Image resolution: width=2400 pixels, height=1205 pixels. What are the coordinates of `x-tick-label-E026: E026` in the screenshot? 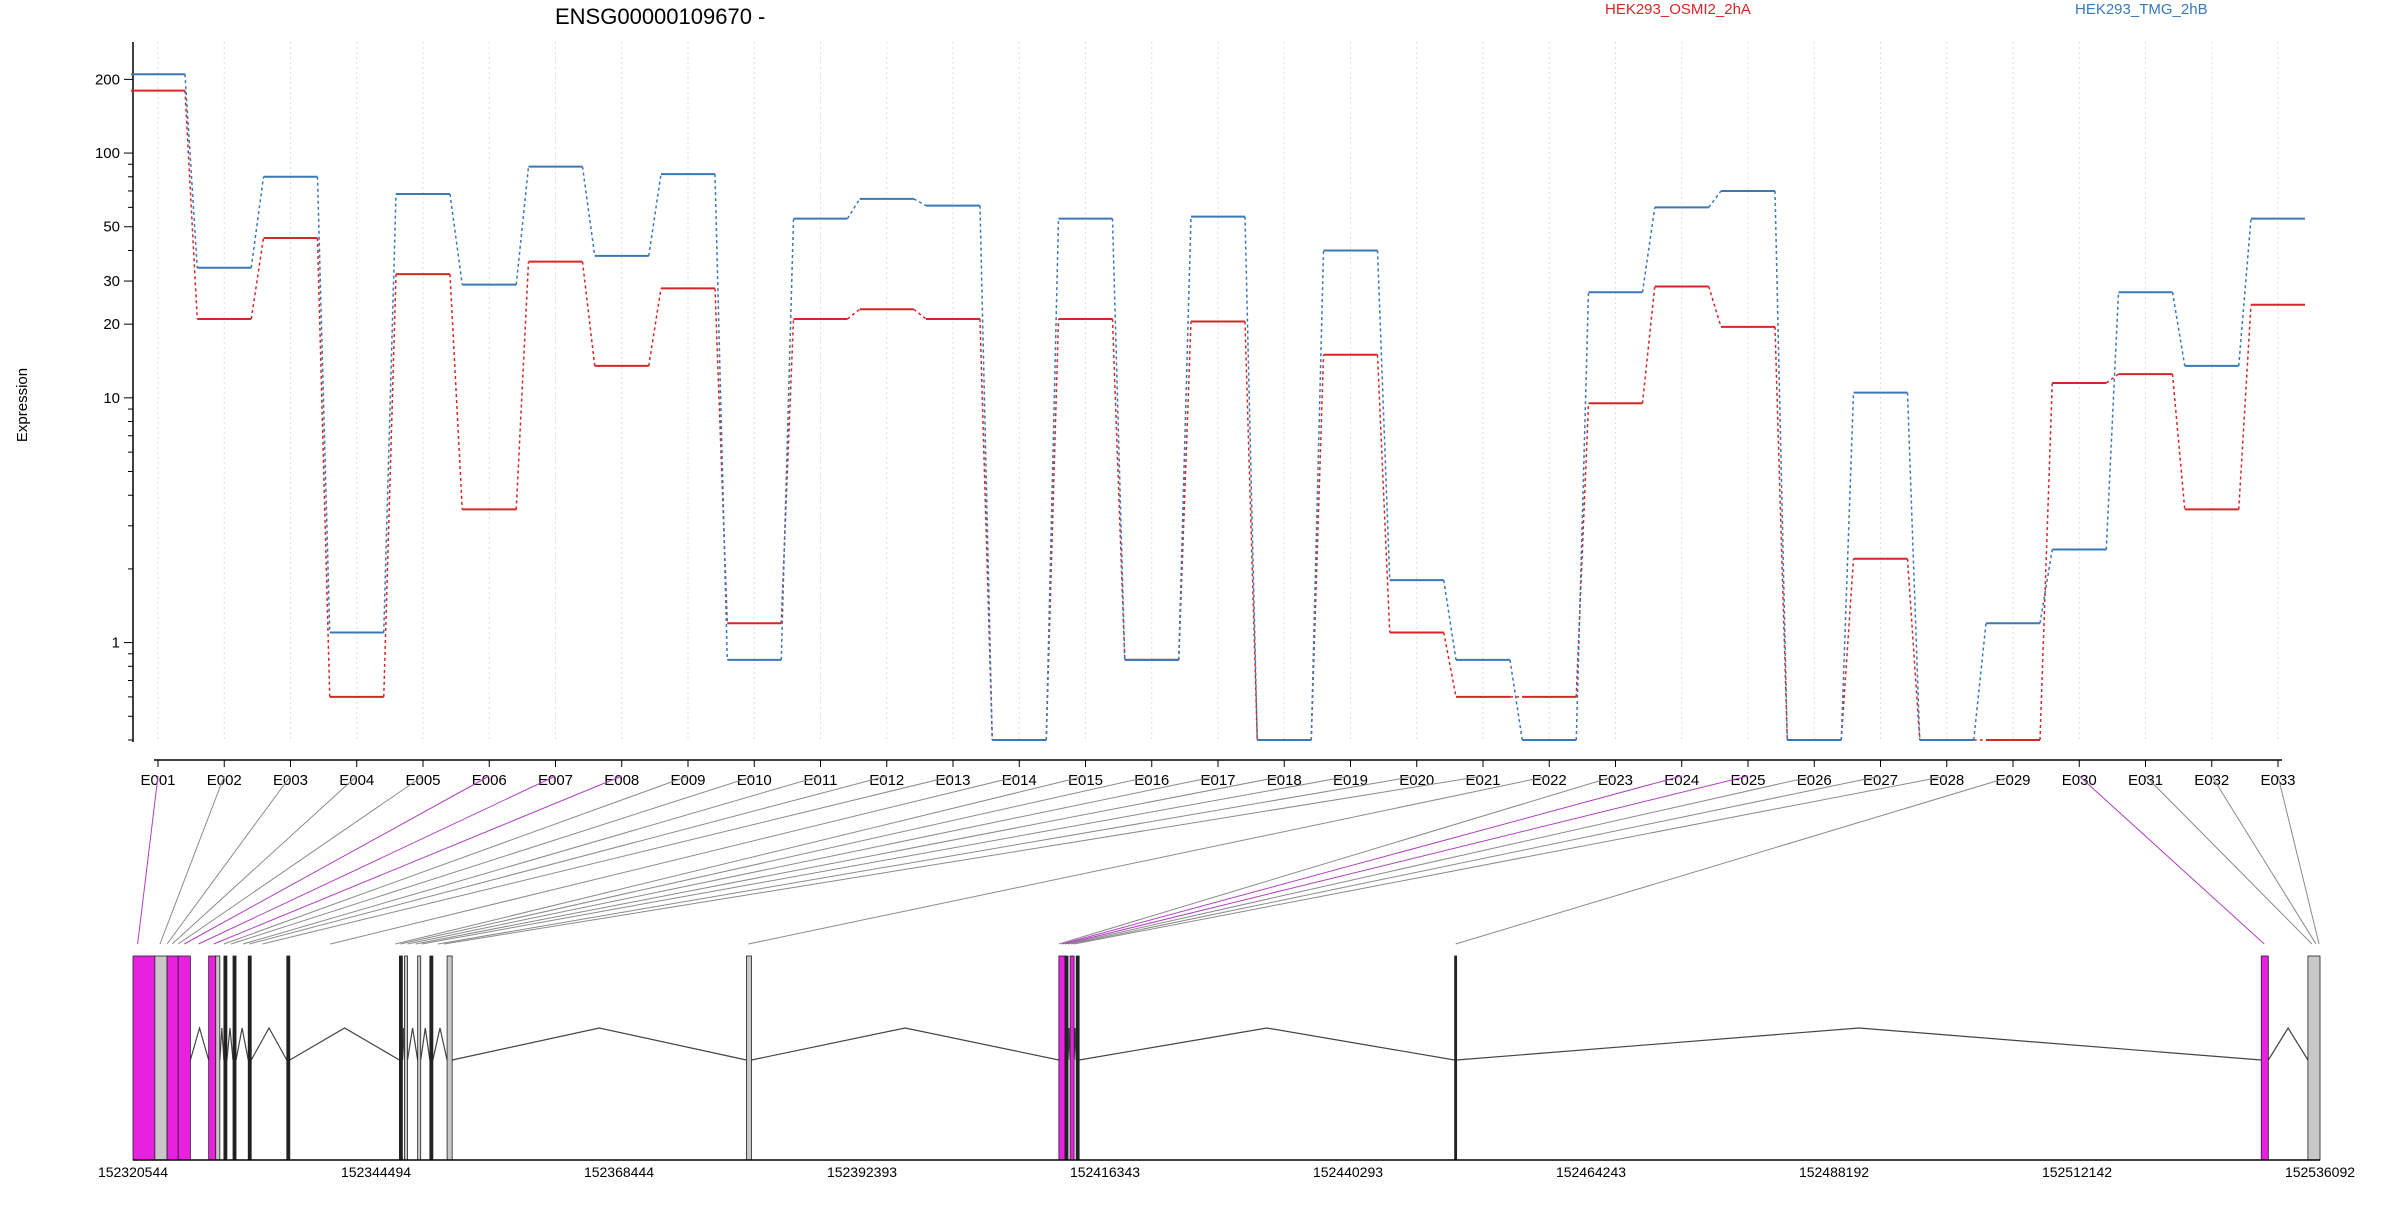 It's located at (1814, 780).